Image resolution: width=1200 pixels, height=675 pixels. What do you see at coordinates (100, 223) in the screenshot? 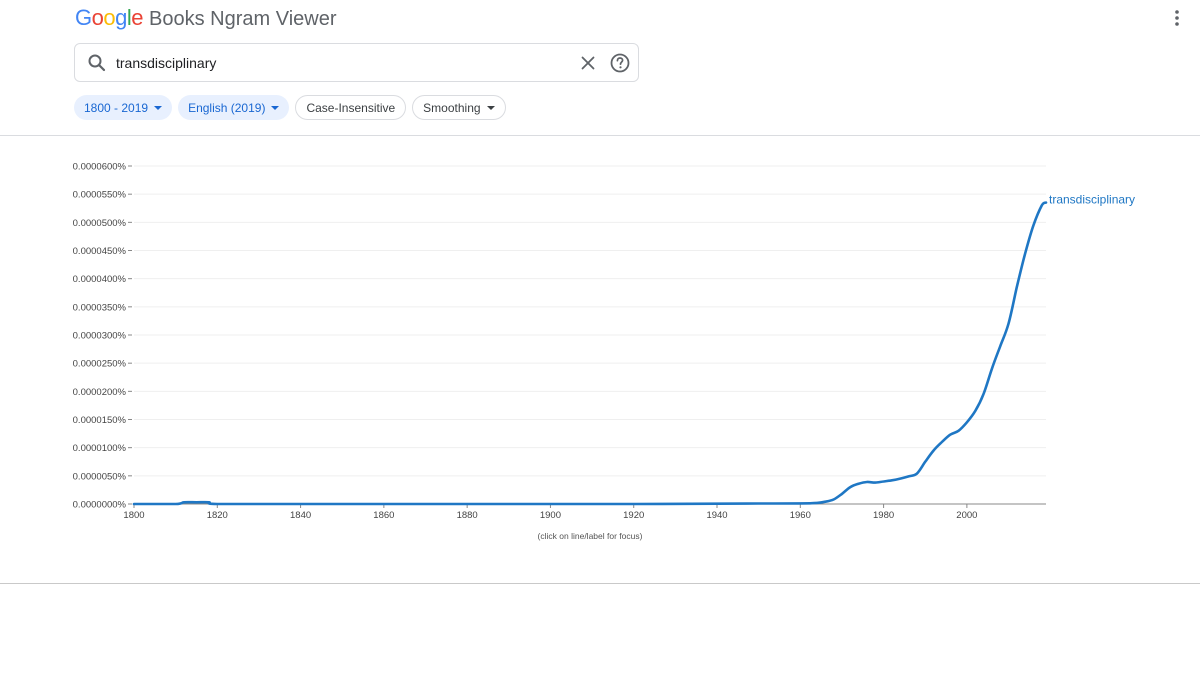
I see `y-tick-label: 0.0000500%` at bounding box center [100, 223].